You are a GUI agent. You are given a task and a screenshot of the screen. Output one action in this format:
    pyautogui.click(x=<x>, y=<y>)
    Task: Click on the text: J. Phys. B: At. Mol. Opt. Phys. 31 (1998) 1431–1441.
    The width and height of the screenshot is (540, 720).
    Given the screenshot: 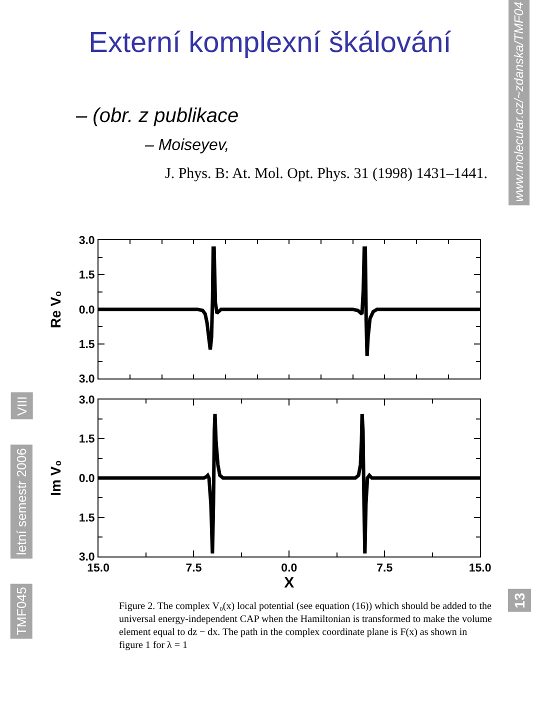 What is the action you would take?
    pyautogui.click(x=326, y=174)
    